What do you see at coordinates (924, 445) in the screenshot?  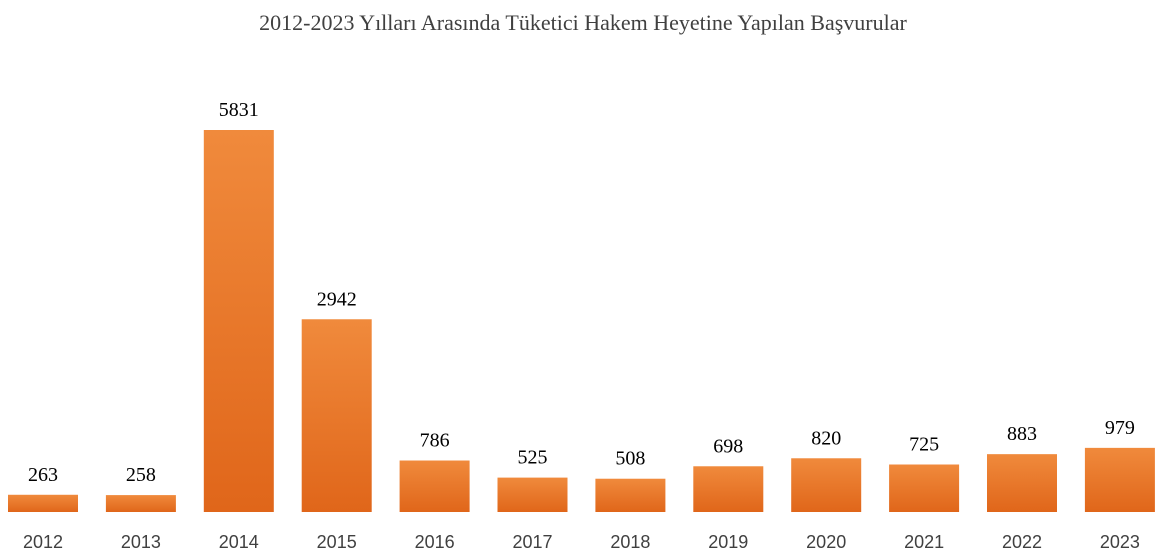 I see `data-label: 725` at bounding box center [924, 445].